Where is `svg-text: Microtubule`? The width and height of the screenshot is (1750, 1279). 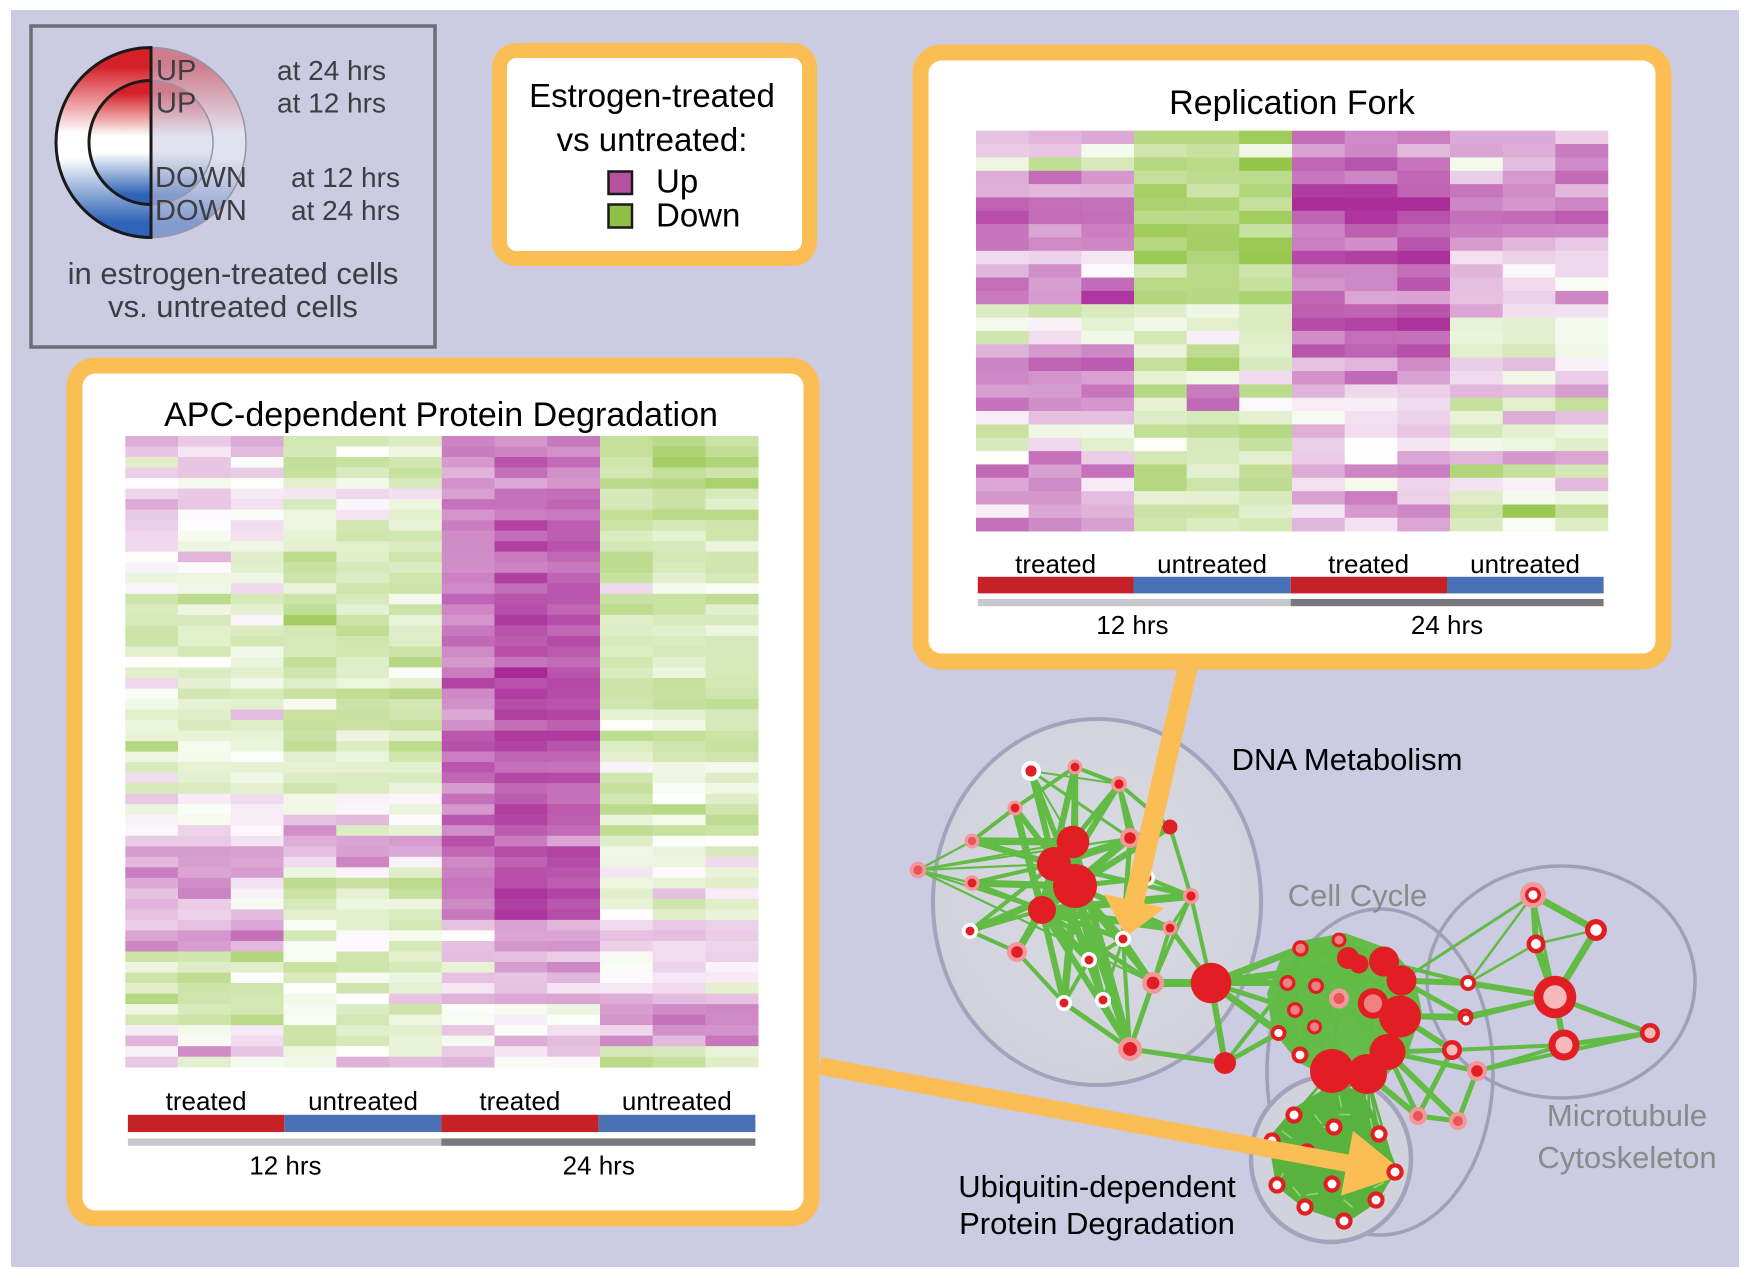 svg-text: Microtubule is located at coordinates (1627, 1115).